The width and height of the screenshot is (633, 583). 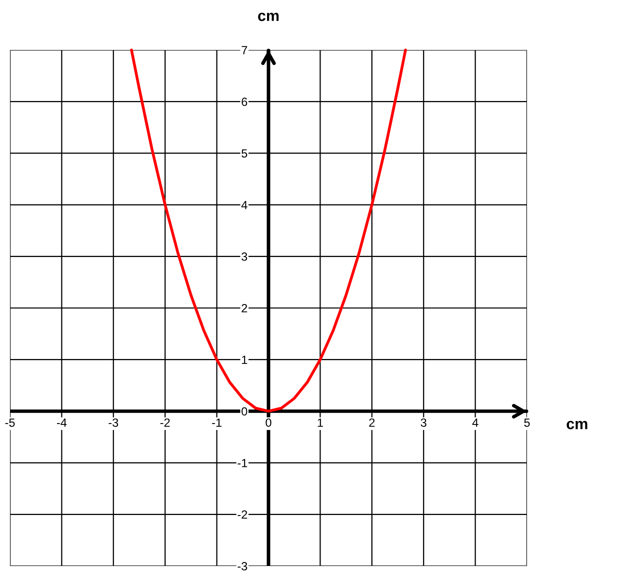 I want to click on y-tick-label: -1, so click(x=243, y=463).